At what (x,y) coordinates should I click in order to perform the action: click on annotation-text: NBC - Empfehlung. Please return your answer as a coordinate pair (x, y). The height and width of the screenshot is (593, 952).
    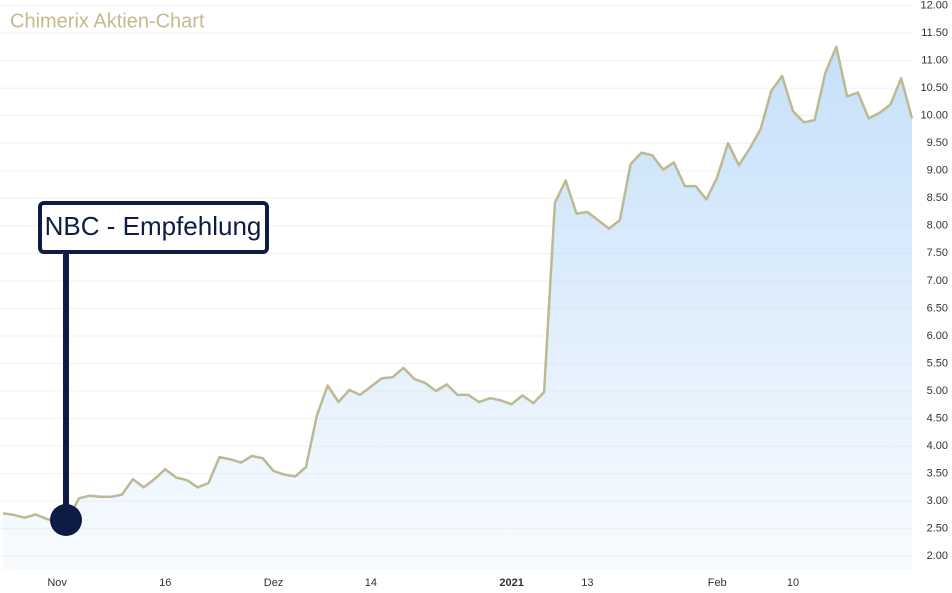
    Looking at the image, I should click on (153, 226).